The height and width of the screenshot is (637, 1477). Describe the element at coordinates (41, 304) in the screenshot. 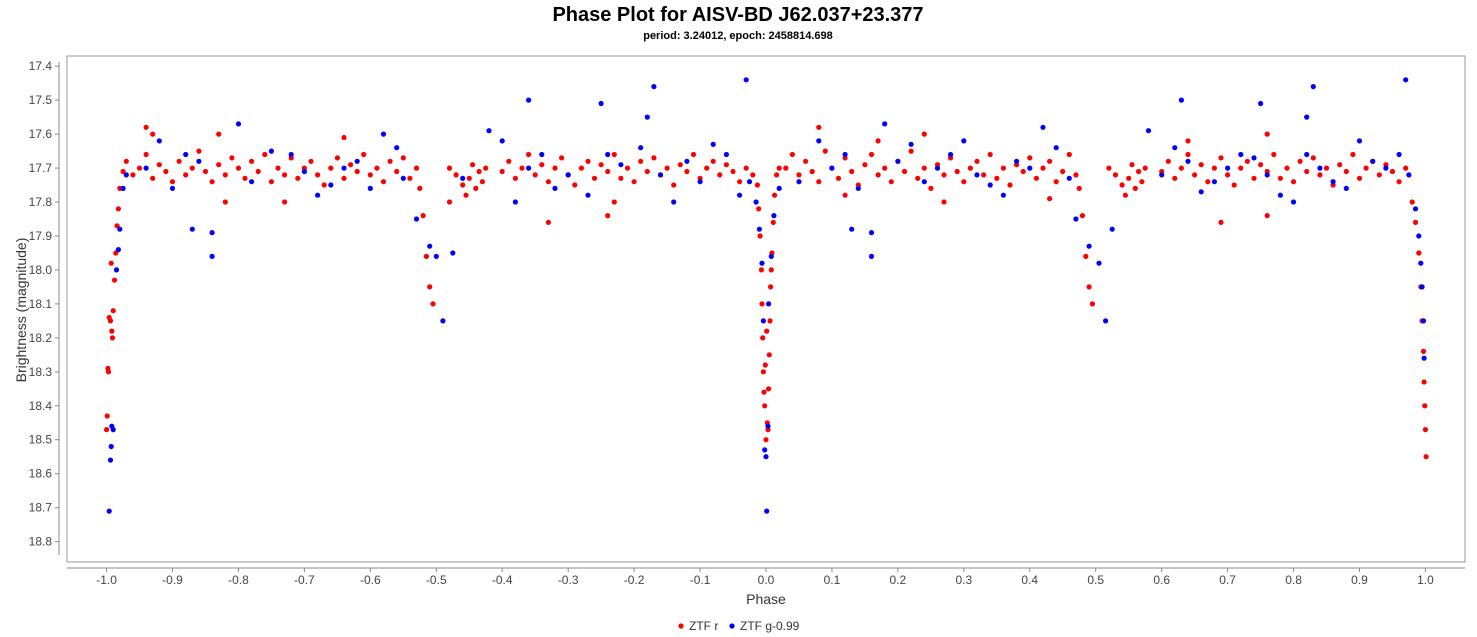

I see `y-tick-label: 18.1` at that location.